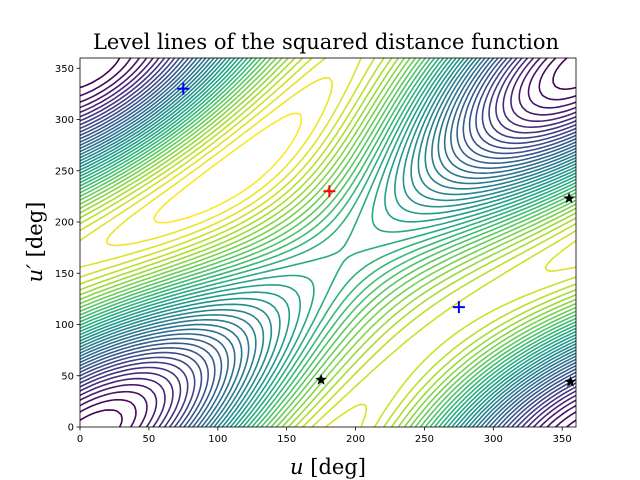  Describe the element at coordinates (329, 191) in the screenshot. I see `maximum-plus-marker` at that location.